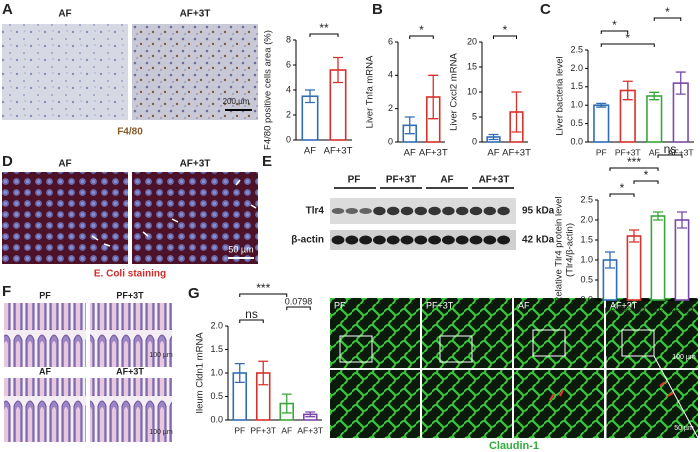 This screenshot has width=700, height=452. Describe the element at coordinates (401, 180) in the screenshot. I see `lane-label: PF+3T` at that location.